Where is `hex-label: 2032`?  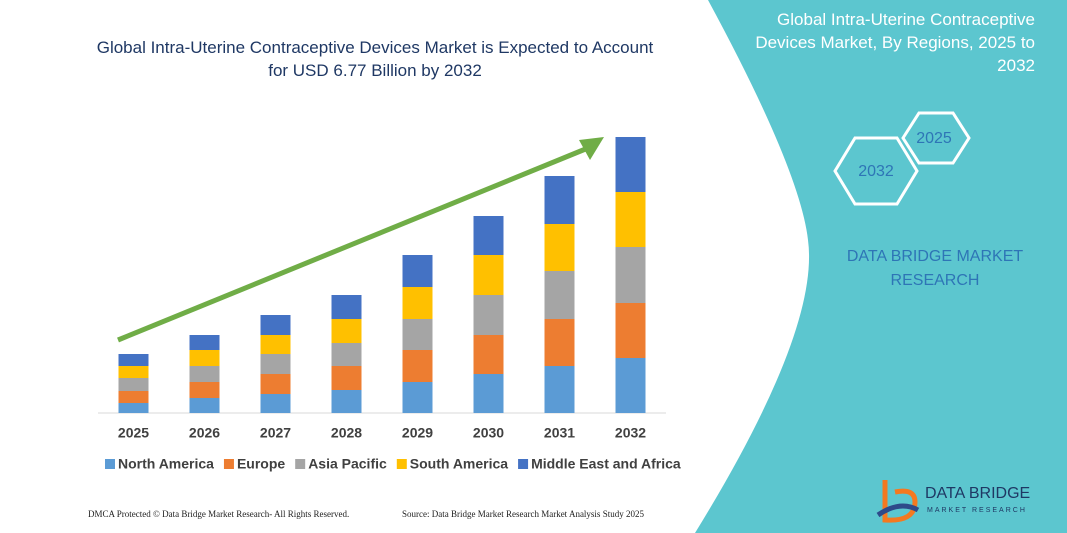
hex-label: 2032 is located at coordinates (876, 171).